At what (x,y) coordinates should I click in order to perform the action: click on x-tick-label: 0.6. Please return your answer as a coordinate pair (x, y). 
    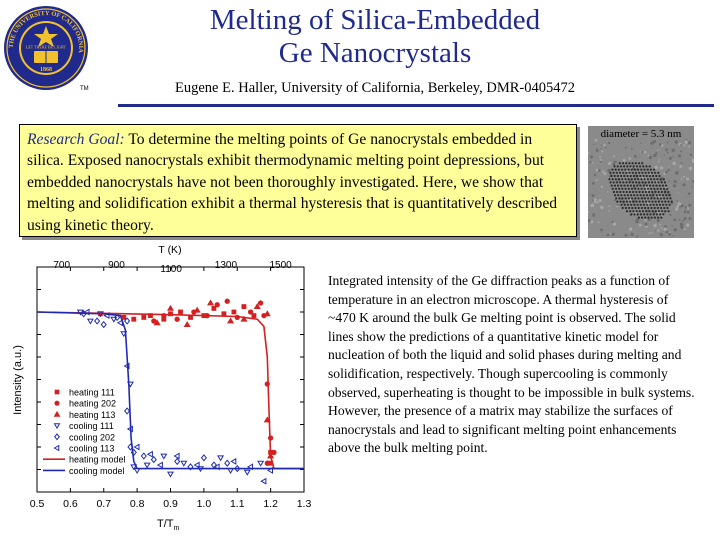
    Looking at the image, I should click on (70, 504).